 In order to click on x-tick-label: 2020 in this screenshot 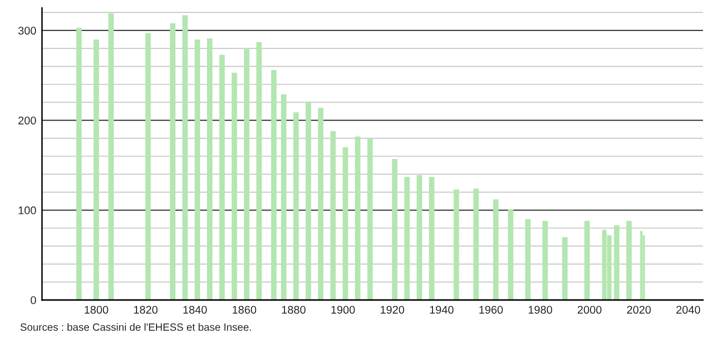, I will do `click(639, 310)`.